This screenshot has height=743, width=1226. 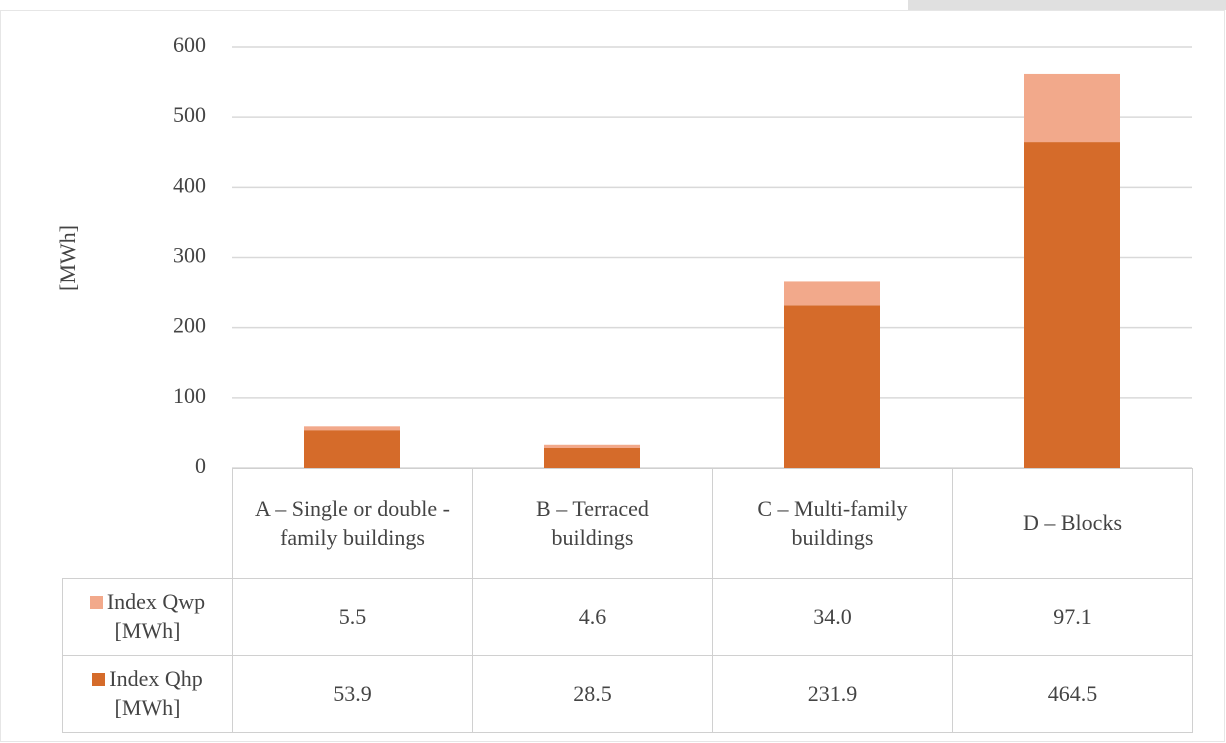 I want to click on y-tick-label: 600, so click(x=189, y=44).